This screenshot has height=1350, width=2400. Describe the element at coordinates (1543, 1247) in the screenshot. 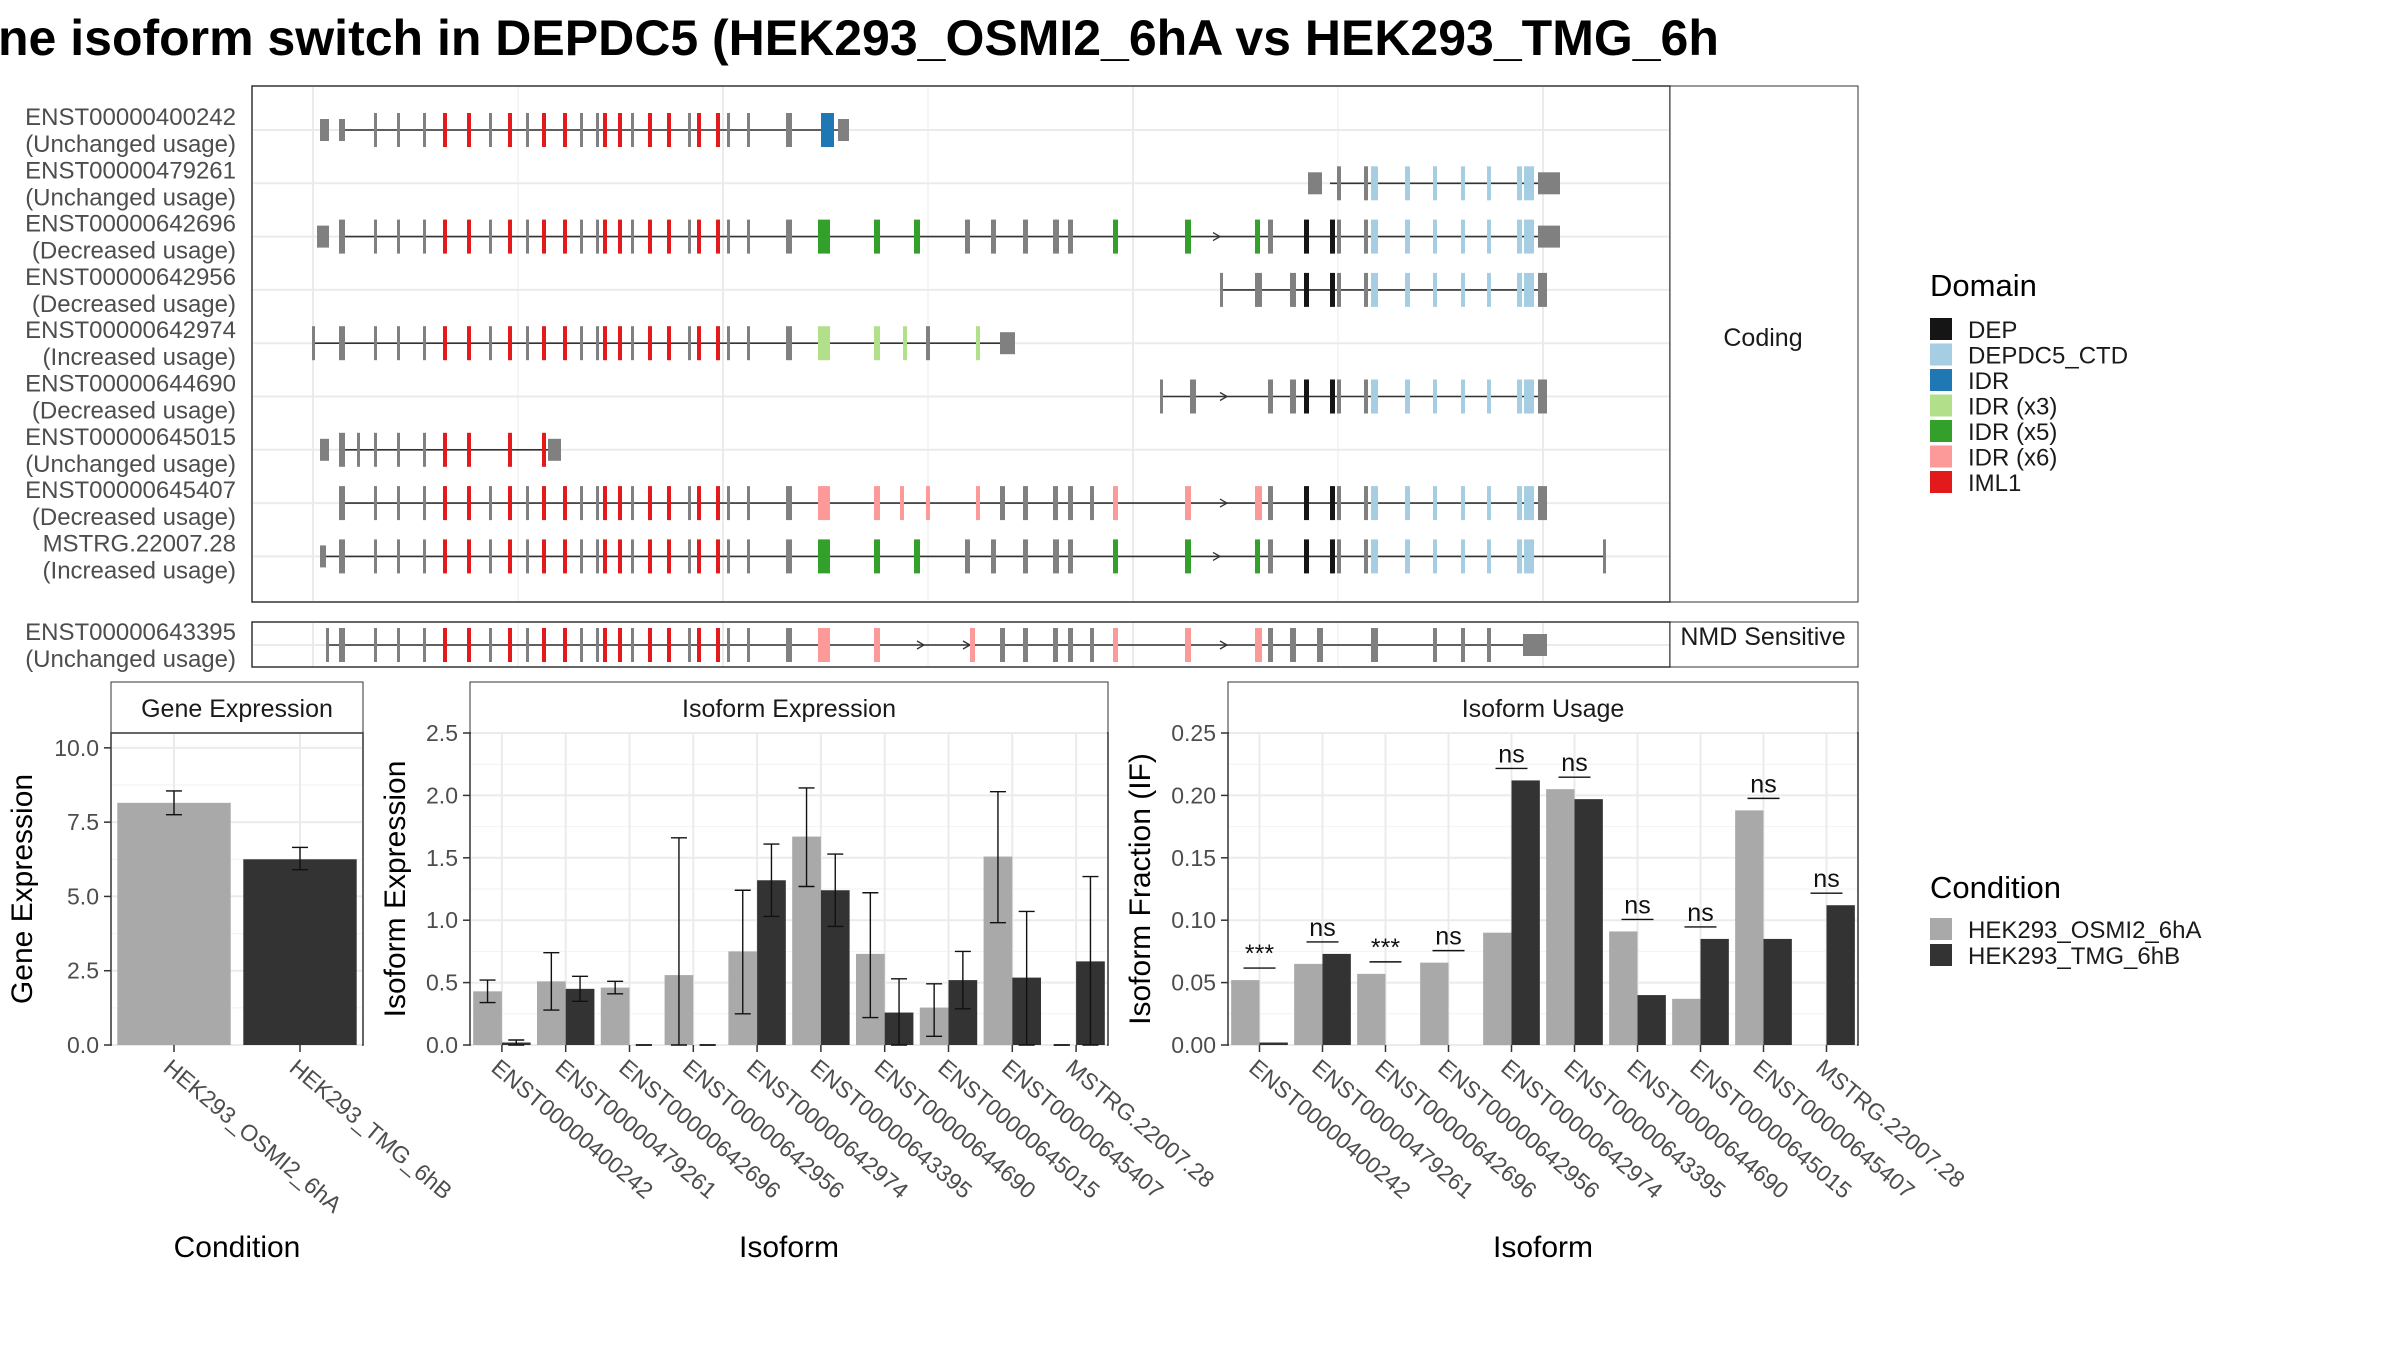

I see `x-axis-label: Isoform` at that location.